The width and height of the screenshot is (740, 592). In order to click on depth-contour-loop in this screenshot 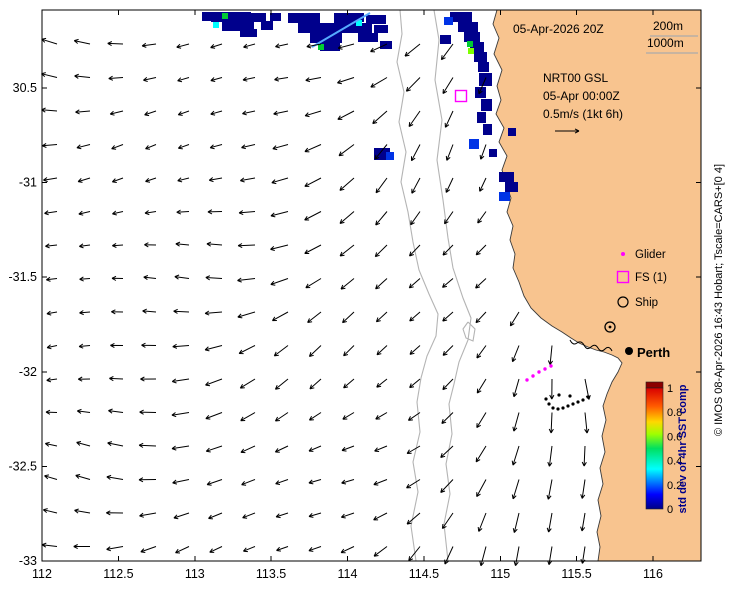, I will do `click(469, 331)`.